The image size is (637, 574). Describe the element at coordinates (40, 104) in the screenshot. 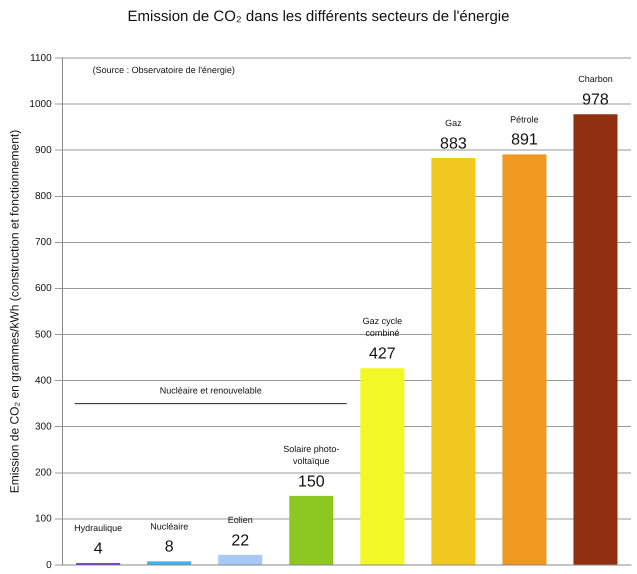

I see `y-tick-label: 1000` at that location.